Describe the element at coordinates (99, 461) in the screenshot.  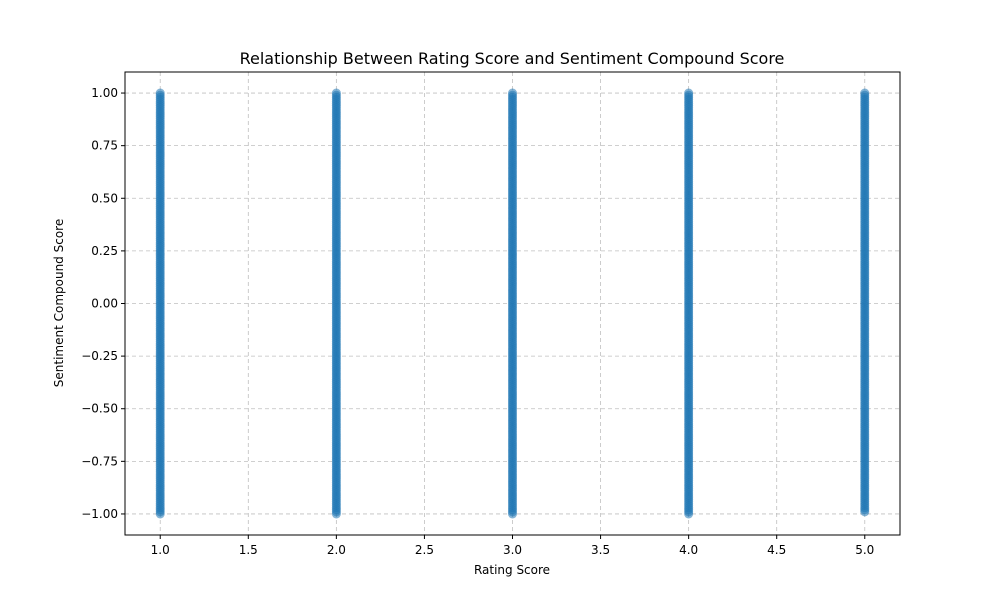
I see `y-tick-label: −0.75` at that location.